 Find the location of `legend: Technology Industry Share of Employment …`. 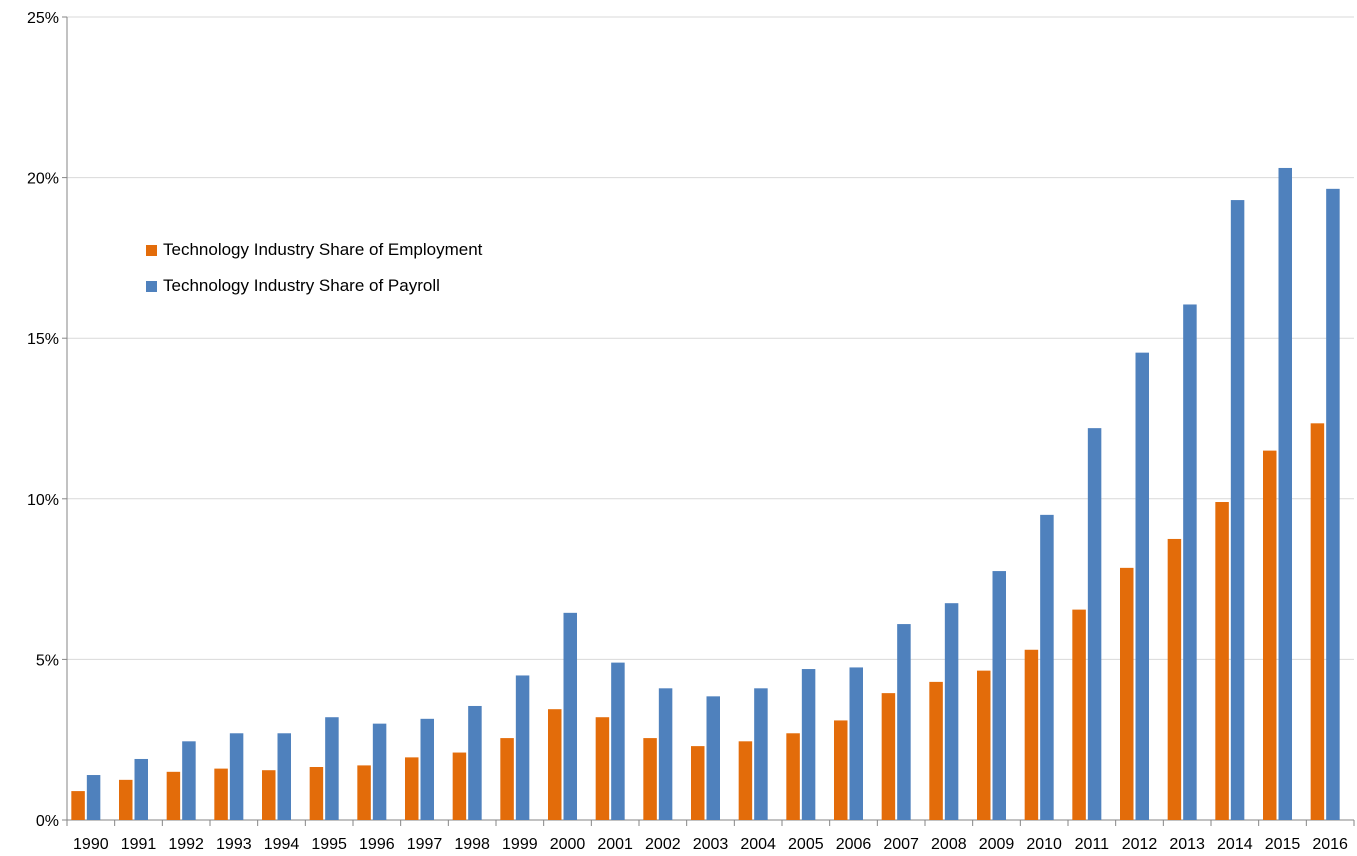

legend: Technology Industry Share of Employment … is located at coordinates (314, 268).